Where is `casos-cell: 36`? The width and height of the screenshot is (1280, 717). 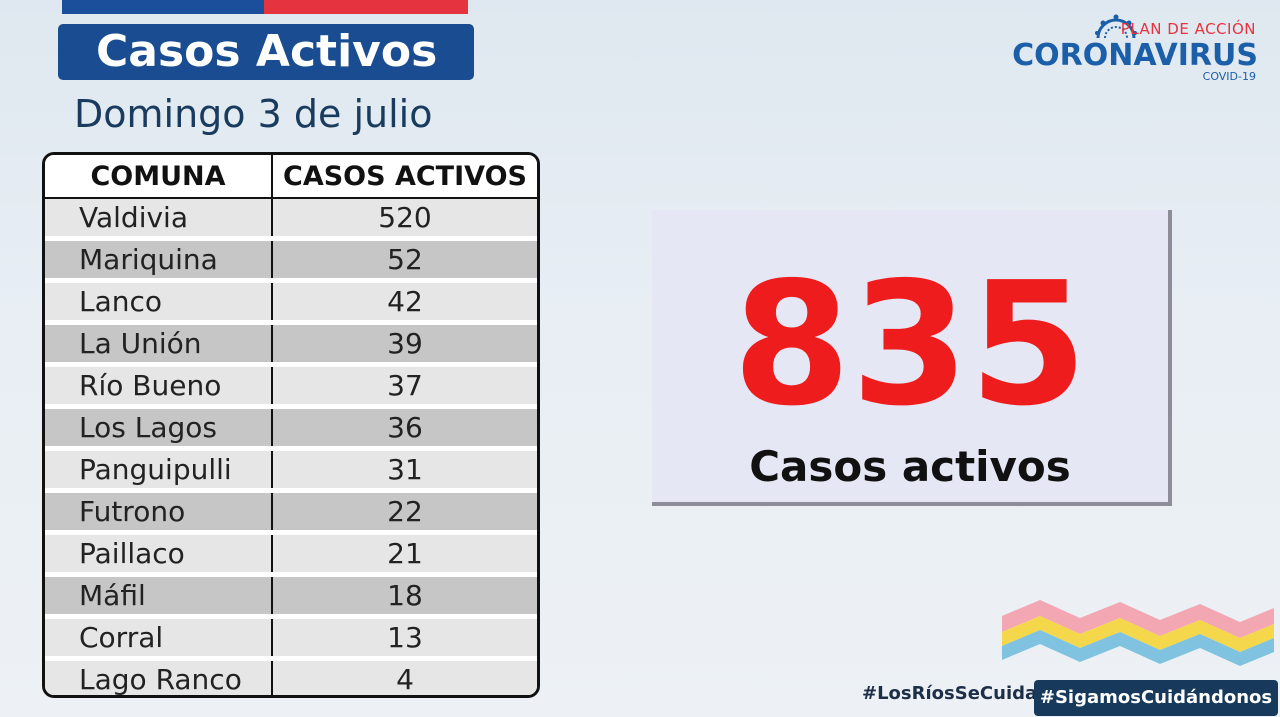
casos-cell: 36 is located at coordinates (404, 428).